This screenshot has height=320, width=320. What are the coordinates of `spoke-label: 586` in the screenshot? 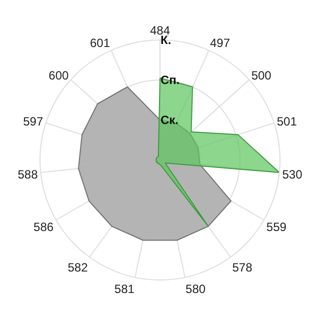 It's located at (44, 227).